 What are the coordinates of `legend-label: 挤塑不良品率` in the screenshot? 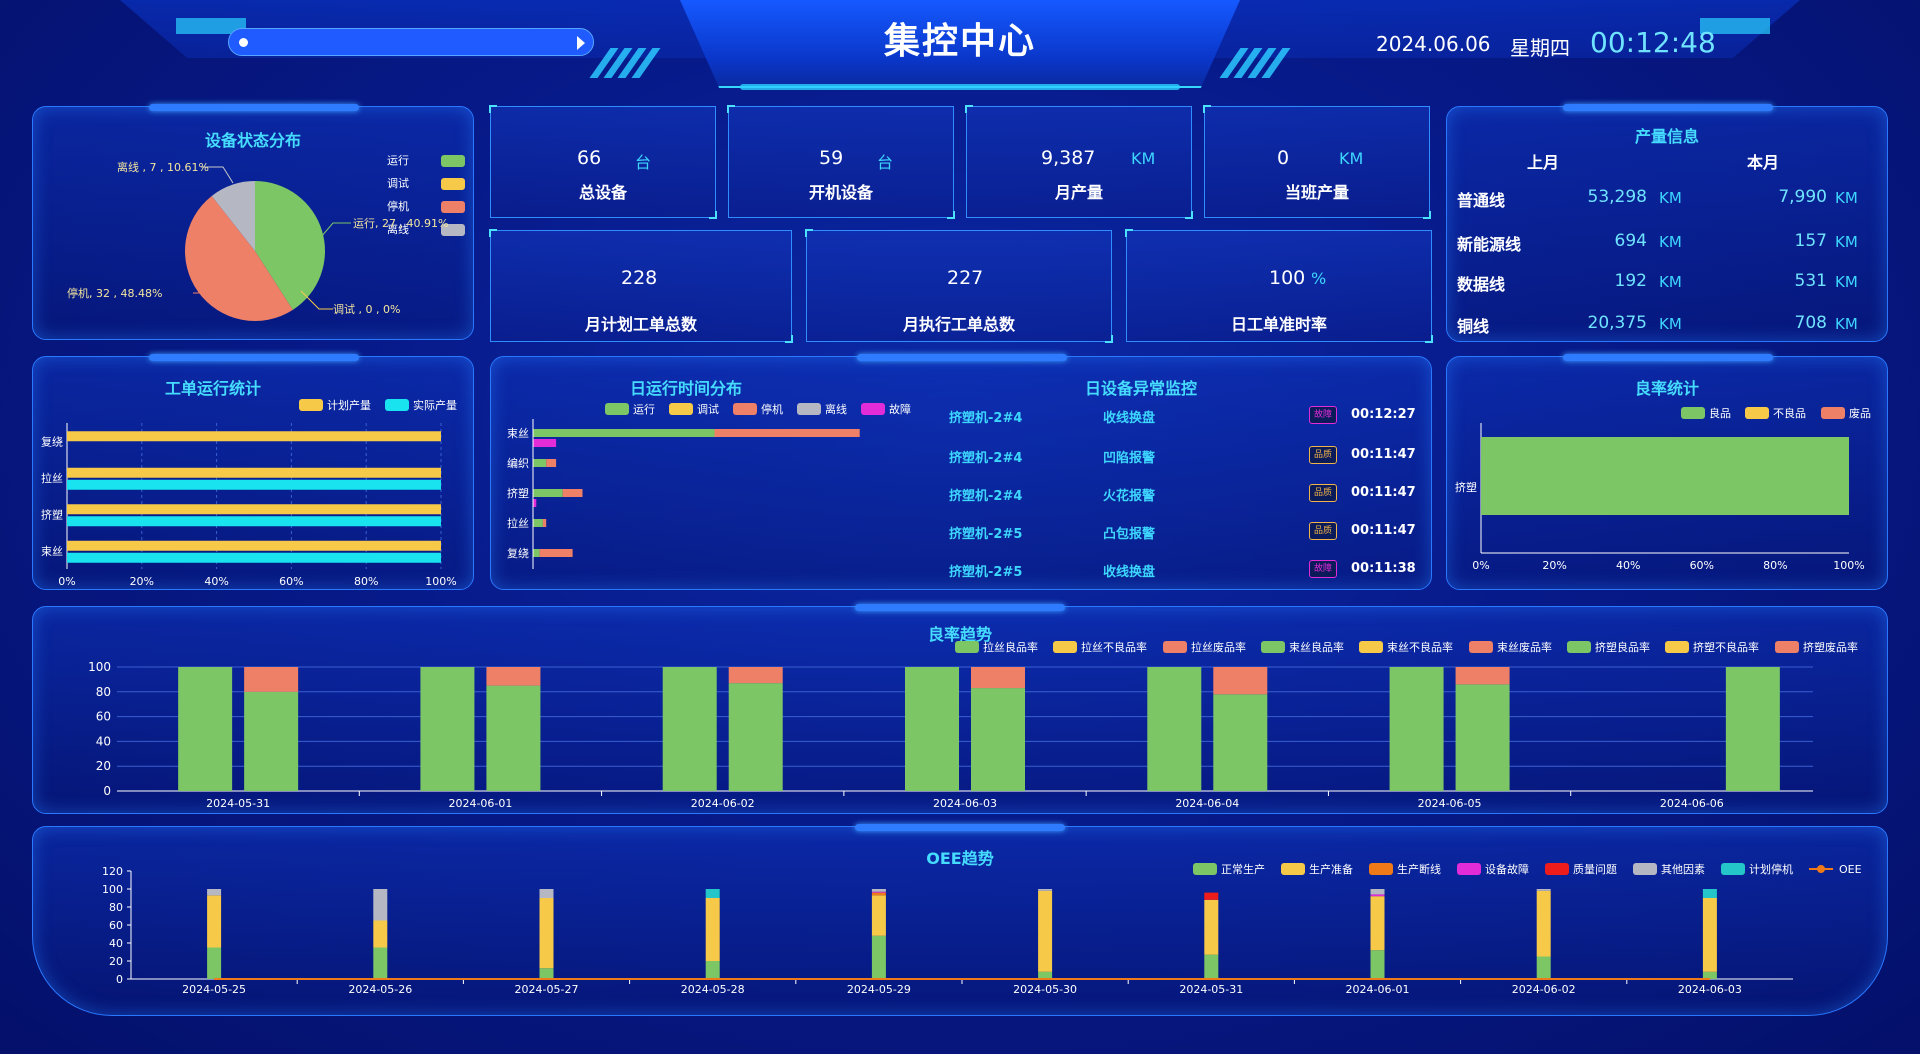 It's located at (1726, 647).